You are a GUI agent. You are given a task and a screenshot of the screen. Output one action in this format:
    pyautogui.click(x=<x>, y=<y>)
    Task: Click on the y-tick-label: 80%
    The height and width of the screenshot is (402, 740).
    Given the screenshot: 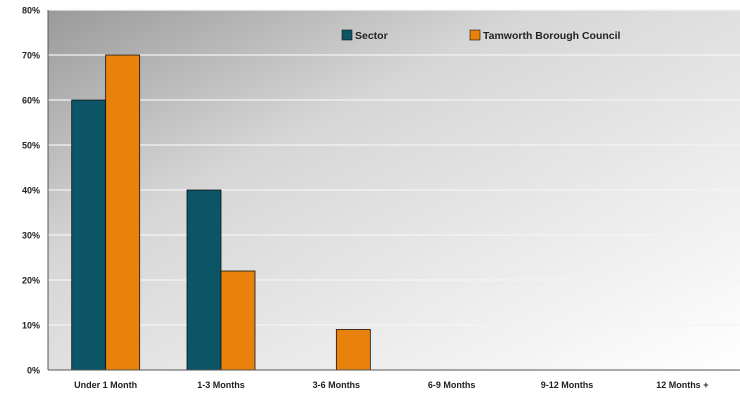 What is the action you would take?
    pyautogui.click(x=31, y=11)
    